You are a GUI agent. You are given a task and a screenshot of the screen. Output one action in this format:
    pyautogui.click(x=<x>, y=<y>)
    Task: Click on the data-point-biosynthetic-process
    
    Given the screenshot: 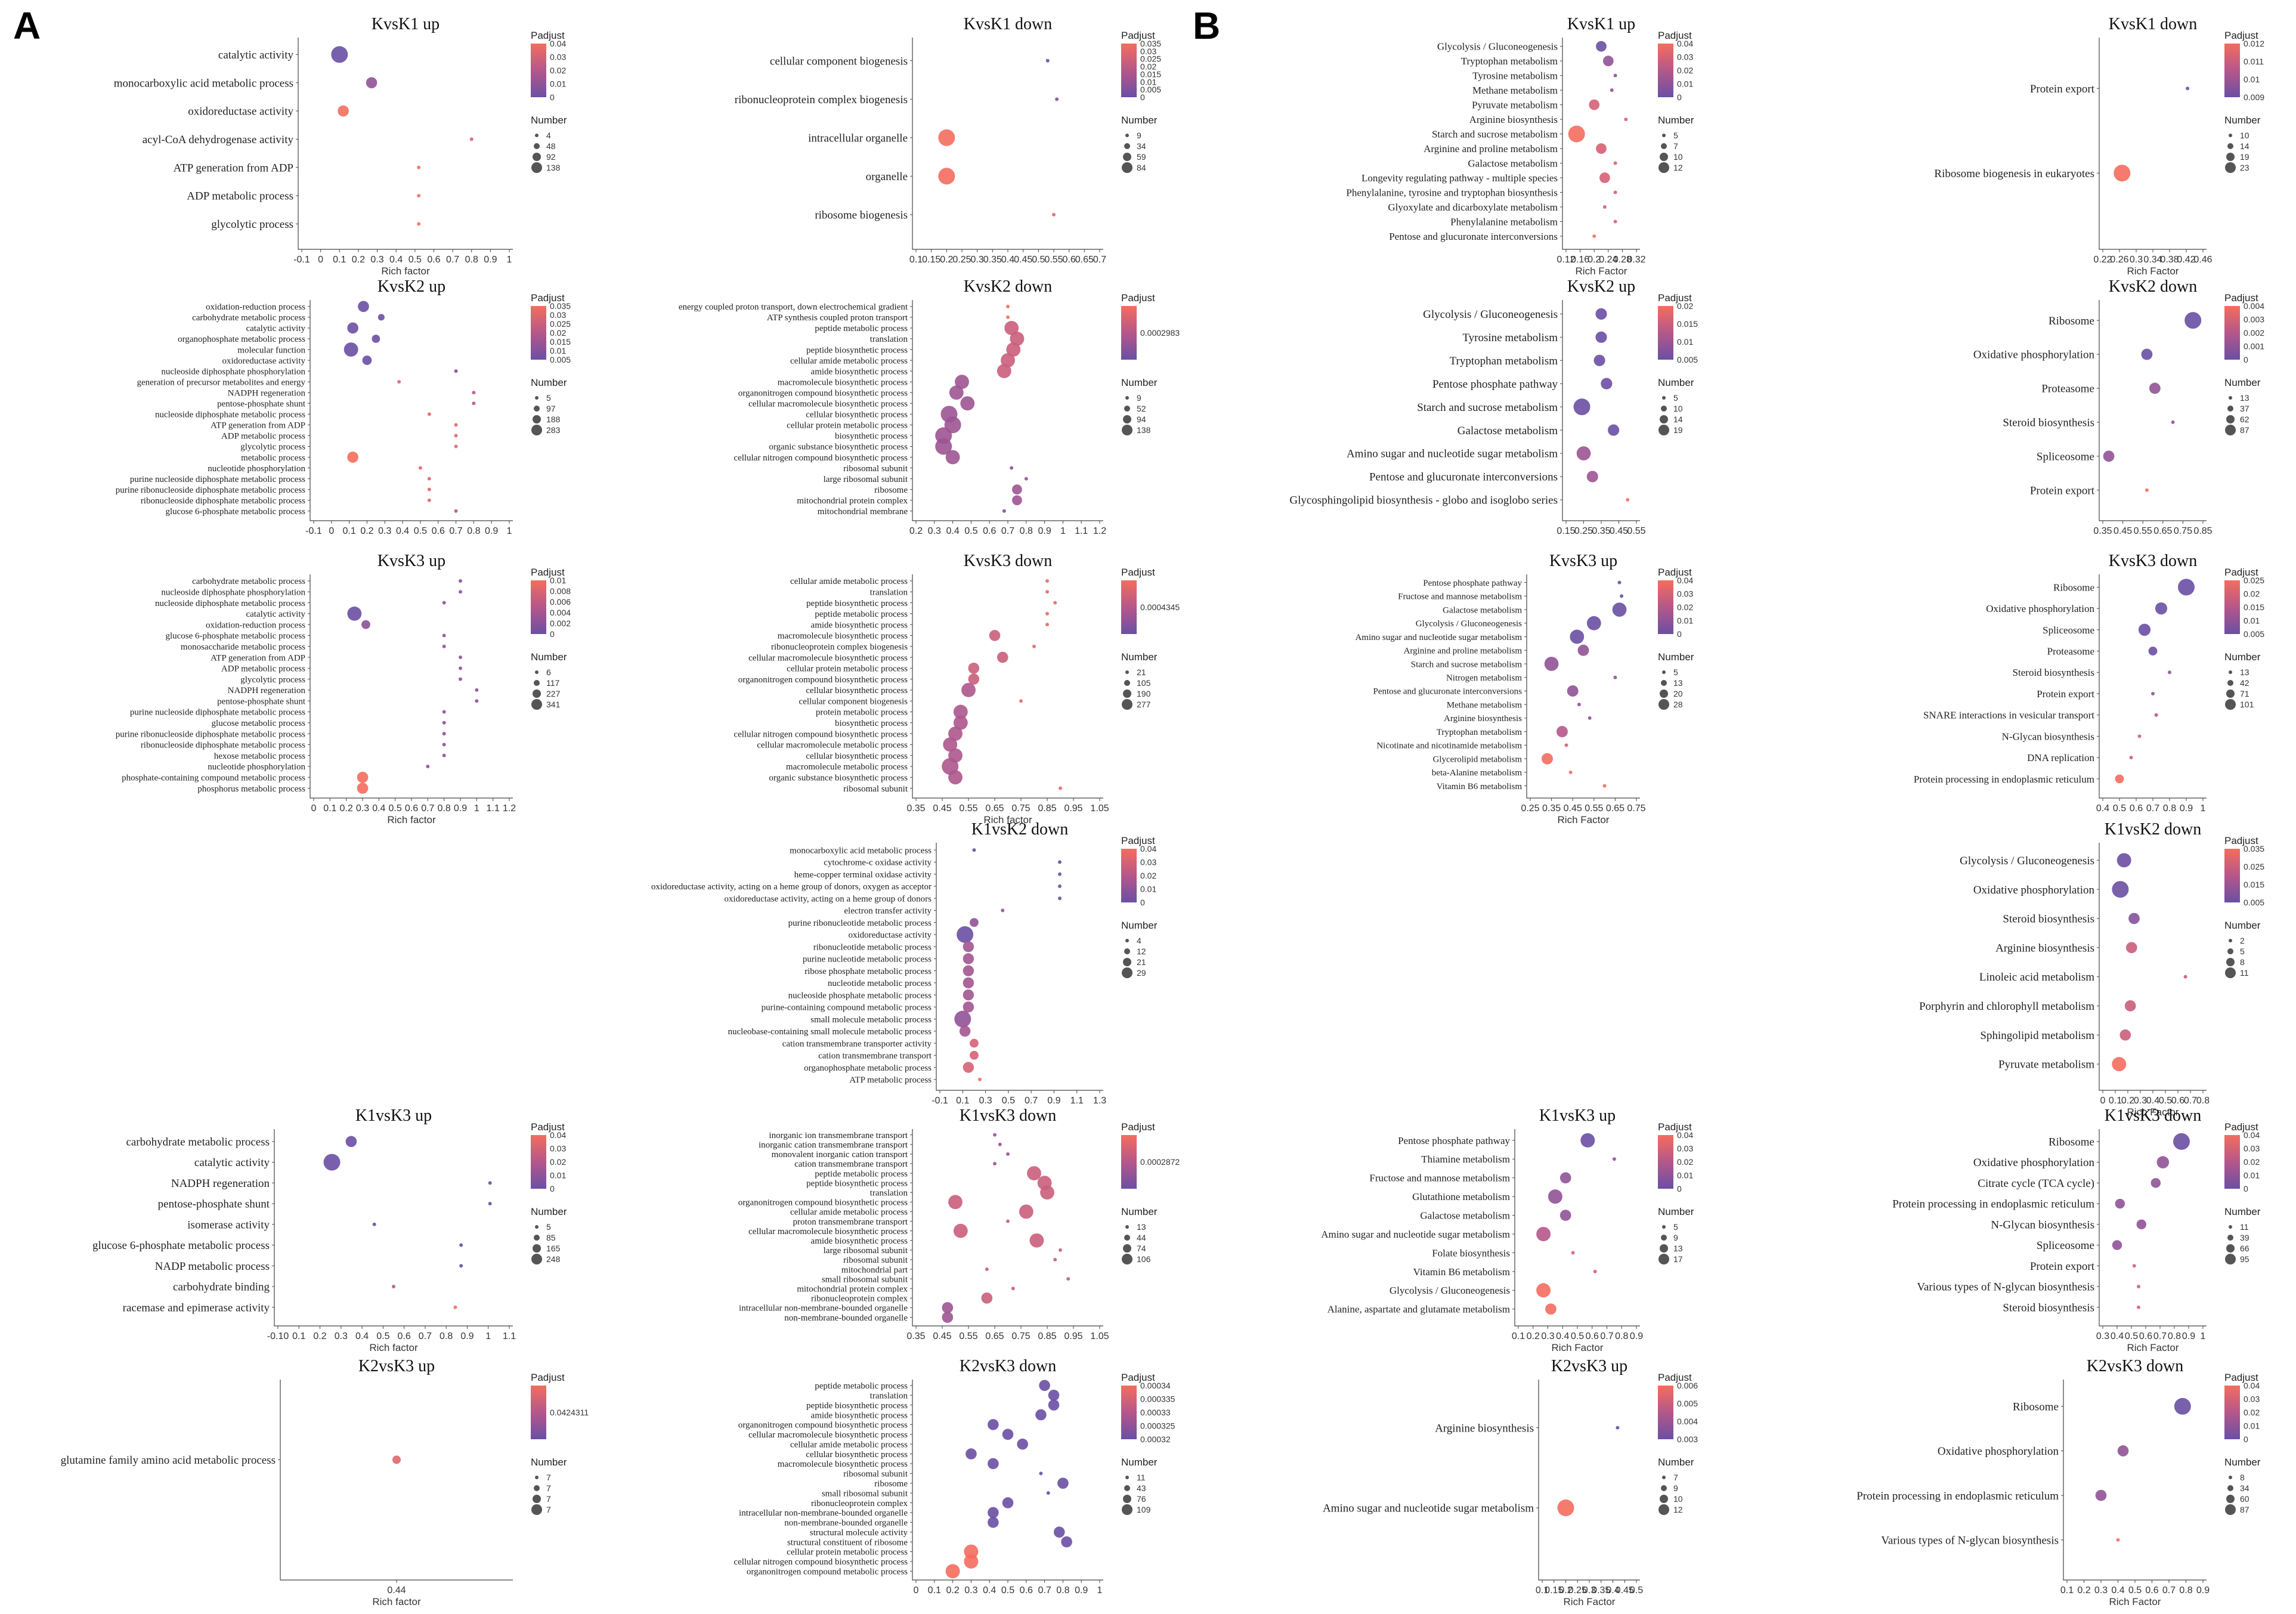 What is the action you would take?
    pyautogui.click(x=960, y=722)
    